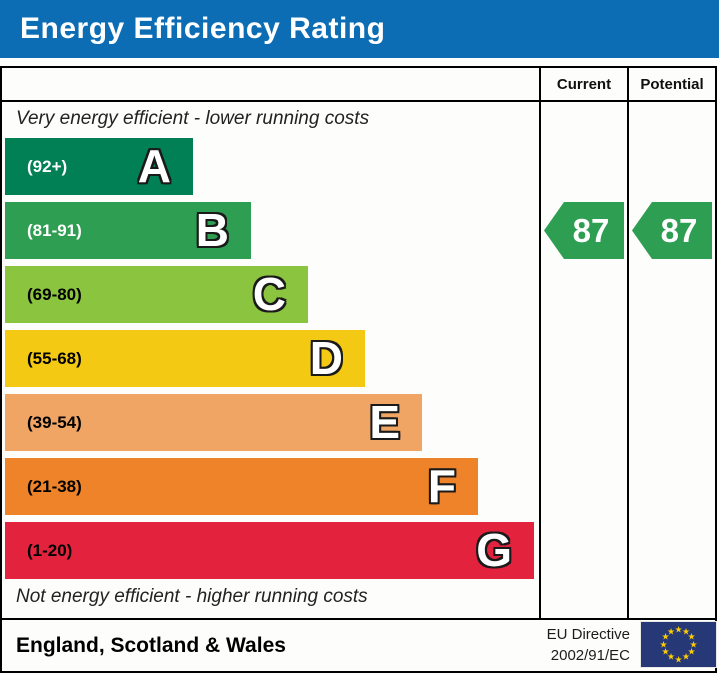 The width and height of the screenshot is (719, 675). I want to click on eu-directive-label: EU Directive 2002/91/EC, so click(588, 645).